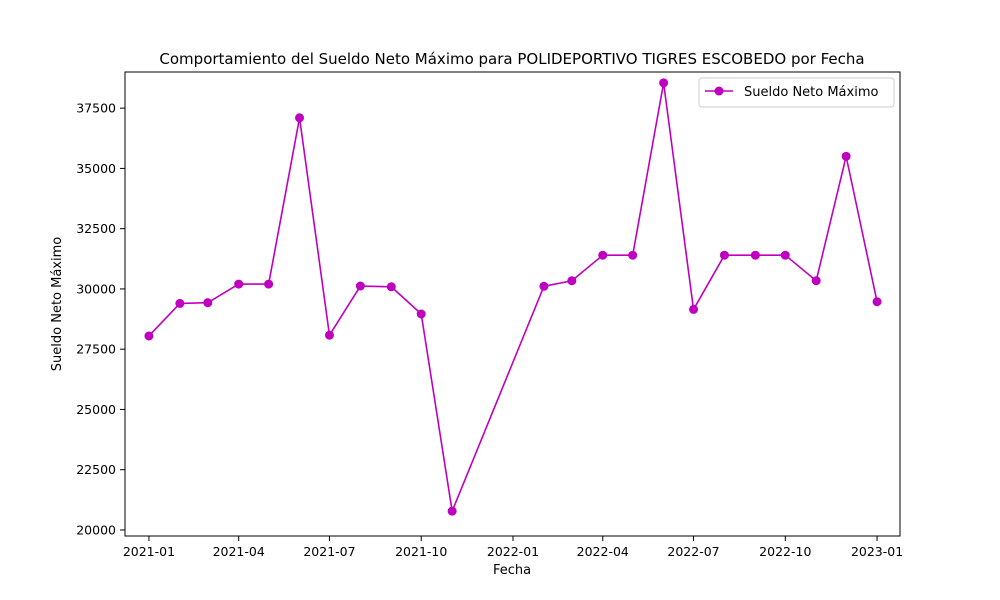 The width and height of the screenshot is (1000, 600). What do you see at coordinates (96, 469) in the screenshot?
I see `y-tick-label: 22500` at bounding box center [96, 469].